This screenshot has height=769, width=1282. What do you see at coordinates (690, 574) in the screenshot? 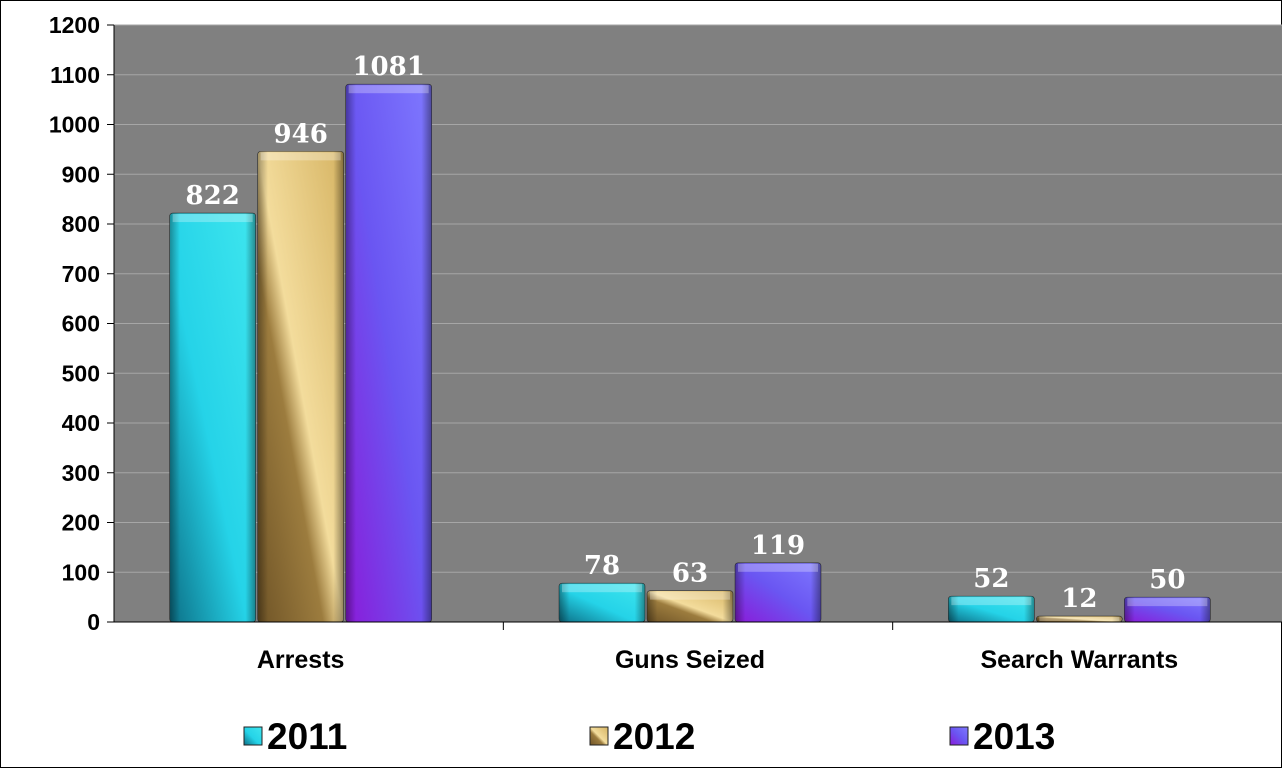
I see `data-label: 63` at bounding box center [690, 574].